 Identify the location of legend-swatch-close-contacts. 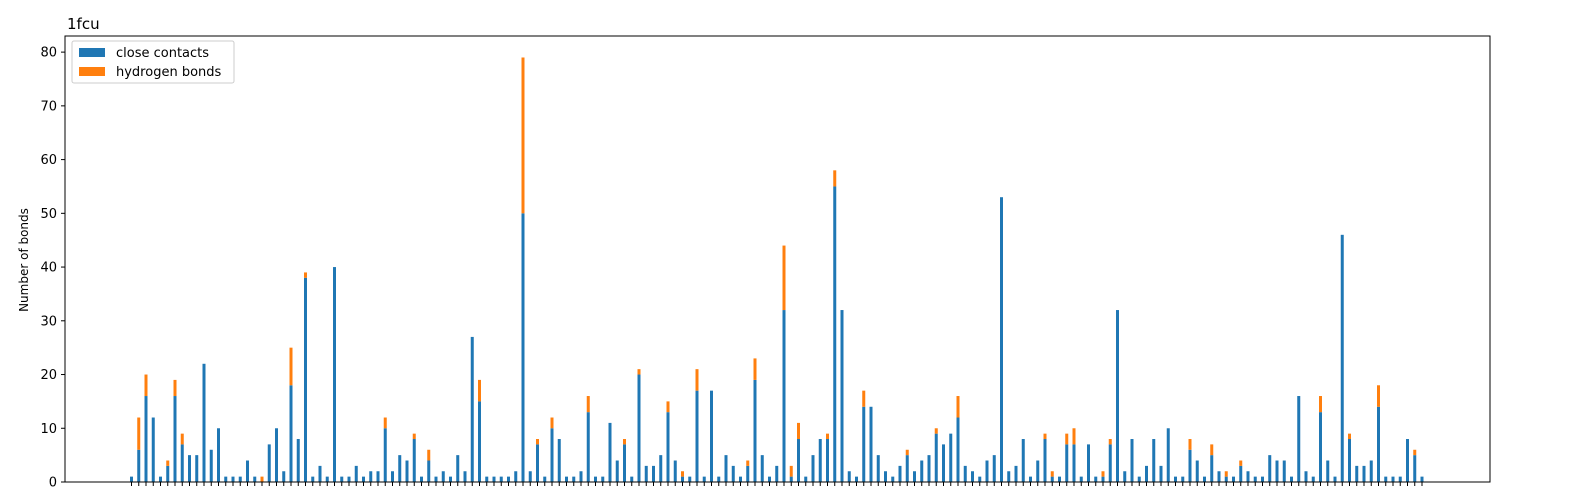
(92, 52).